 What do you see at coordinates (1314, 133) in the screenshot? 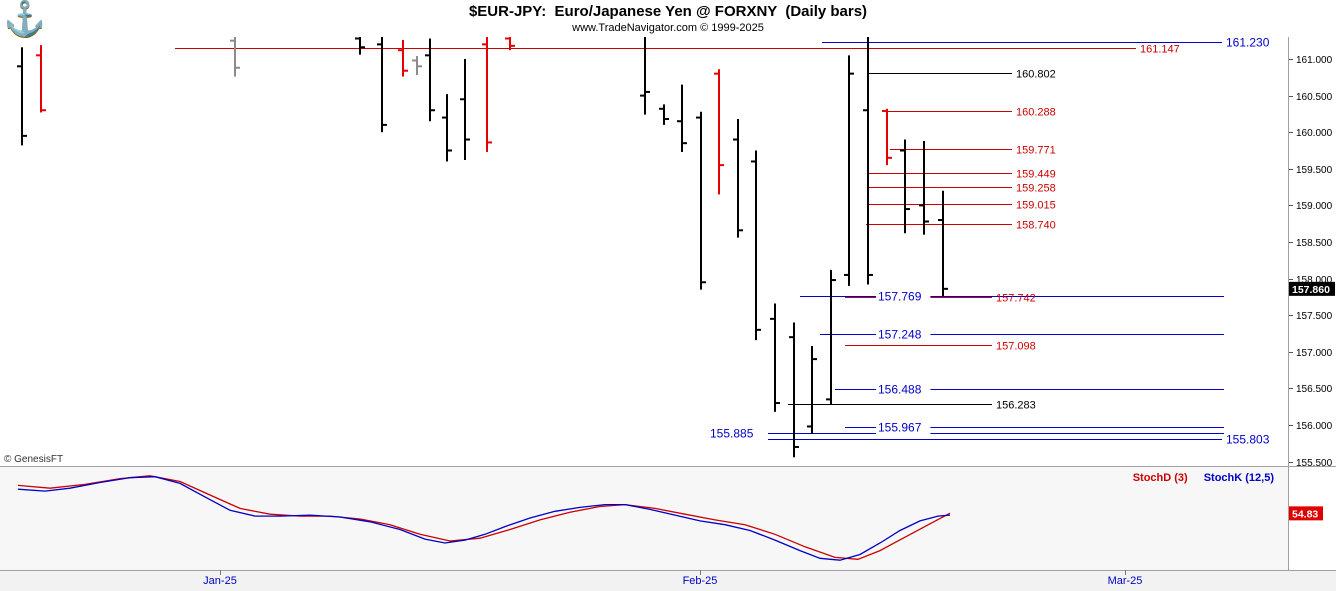
I see `y-axis-label: 160.000` at bounding box center [1314, 133].